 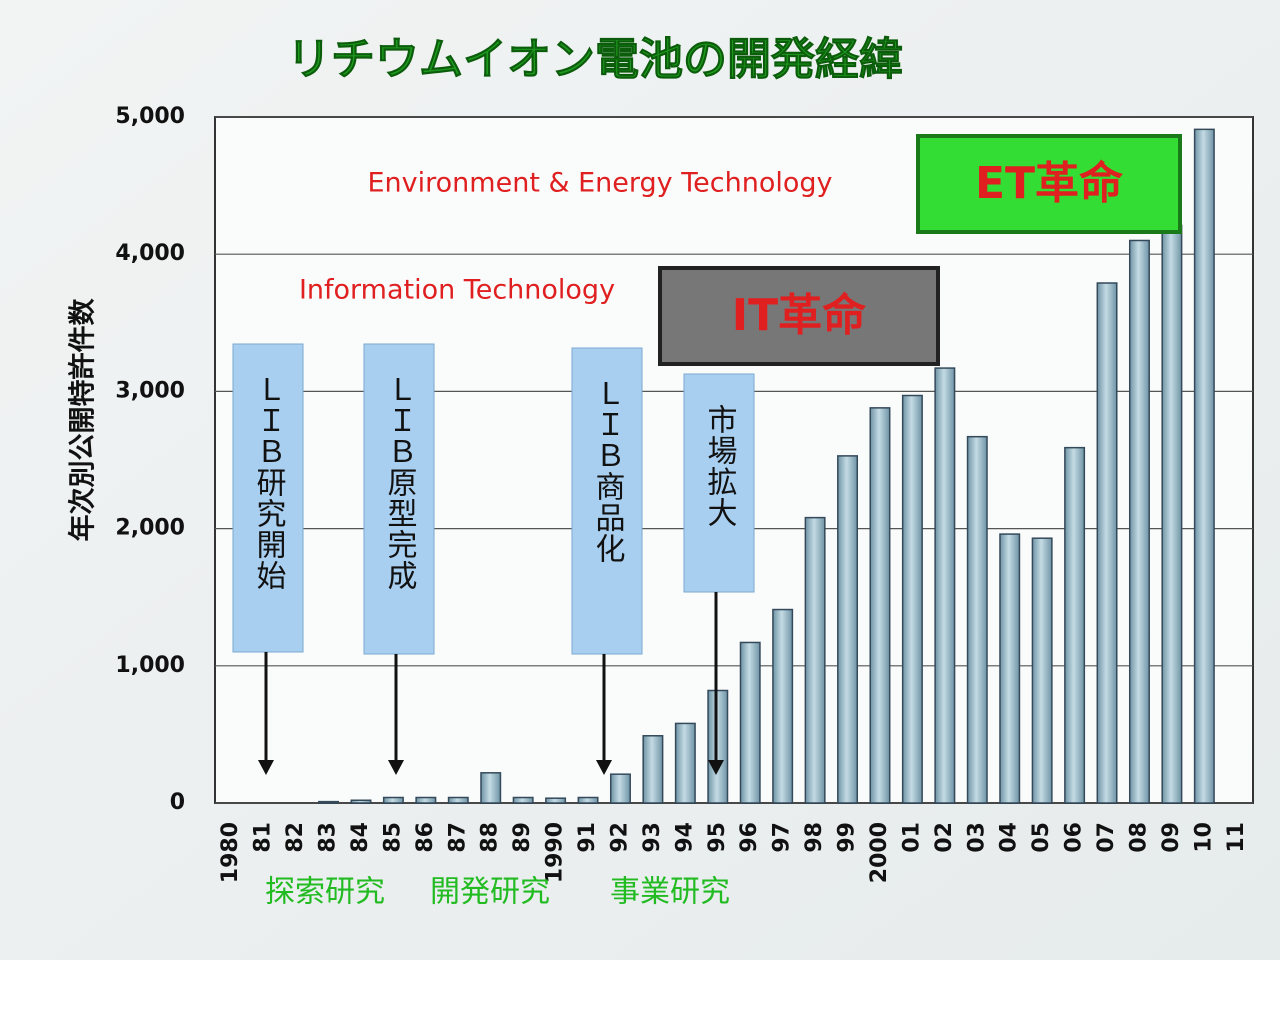 What do you see at coordinates (600, 183) in the screenshot?
I see `annotation: Environment & Energy Technology` at bounding box center [600, 183].